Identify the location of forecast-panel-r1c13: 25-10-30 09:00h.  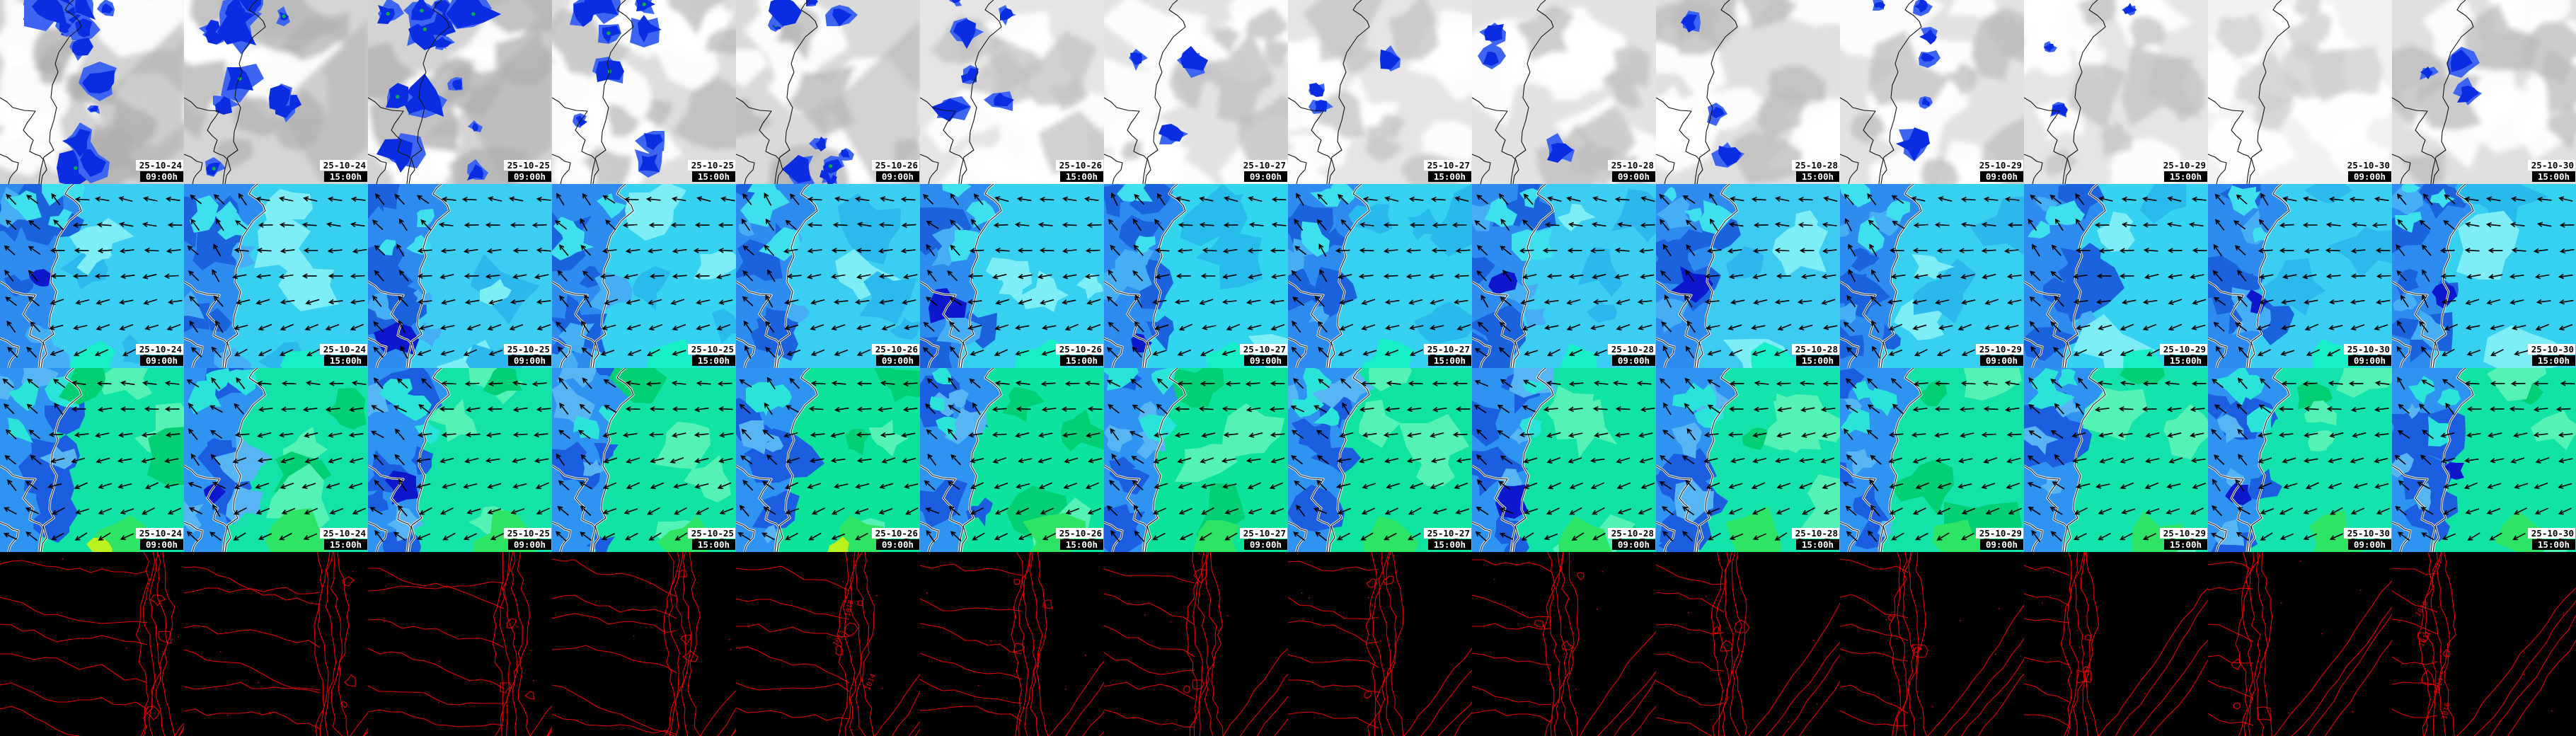
(2300, 92).